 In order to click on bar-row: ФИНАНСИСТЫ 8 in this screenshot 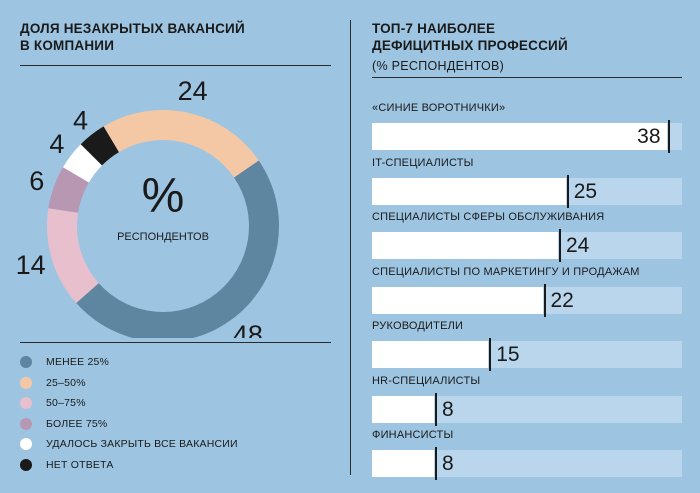, I will do `click(527, 453)`.